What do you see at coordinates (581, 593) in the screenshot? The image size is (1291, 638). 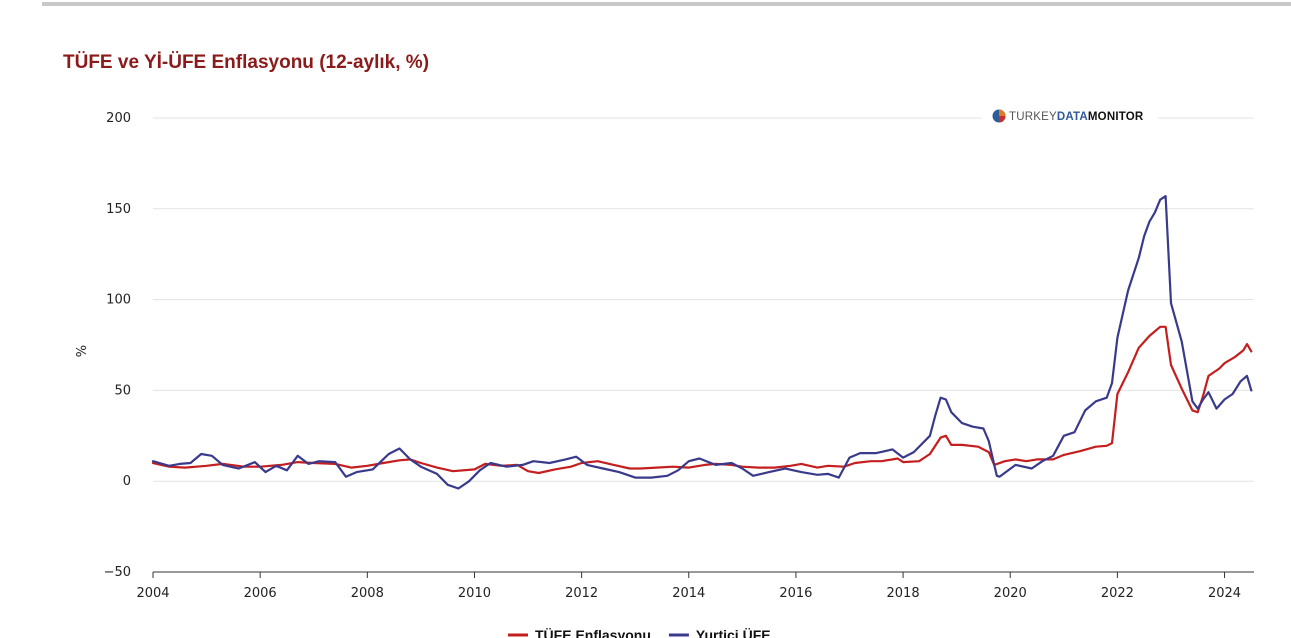 I see `x-tick-label: 2012` at bounding box center [581, 593].